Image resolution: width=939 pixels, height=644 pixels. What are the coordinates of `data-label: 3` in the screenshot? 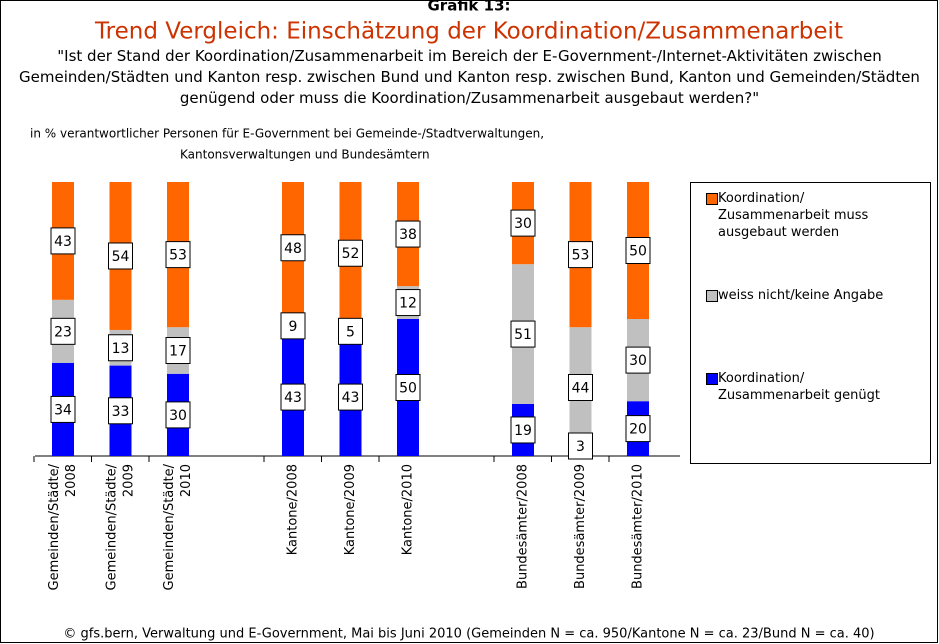 It's located at (580, 447).